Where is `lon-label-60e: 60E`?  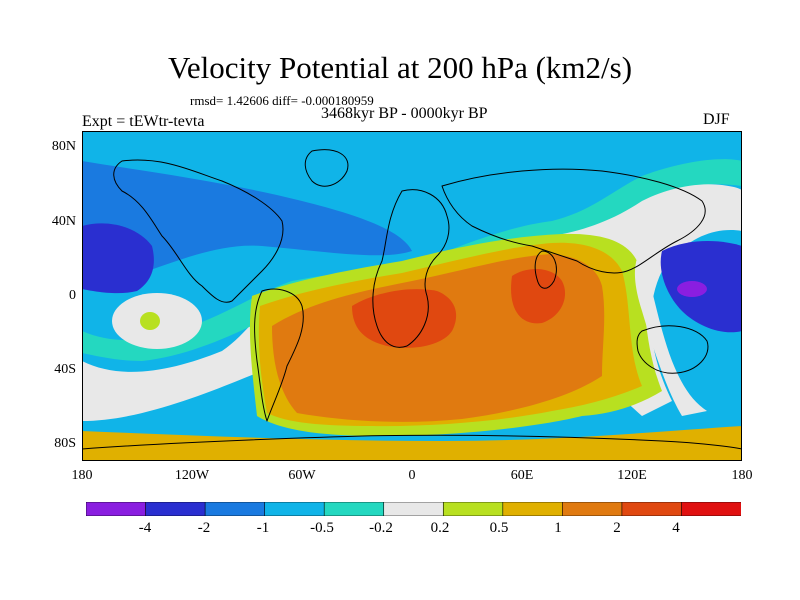
lon-label-60e: 60E is located at coordinates (522, 475).